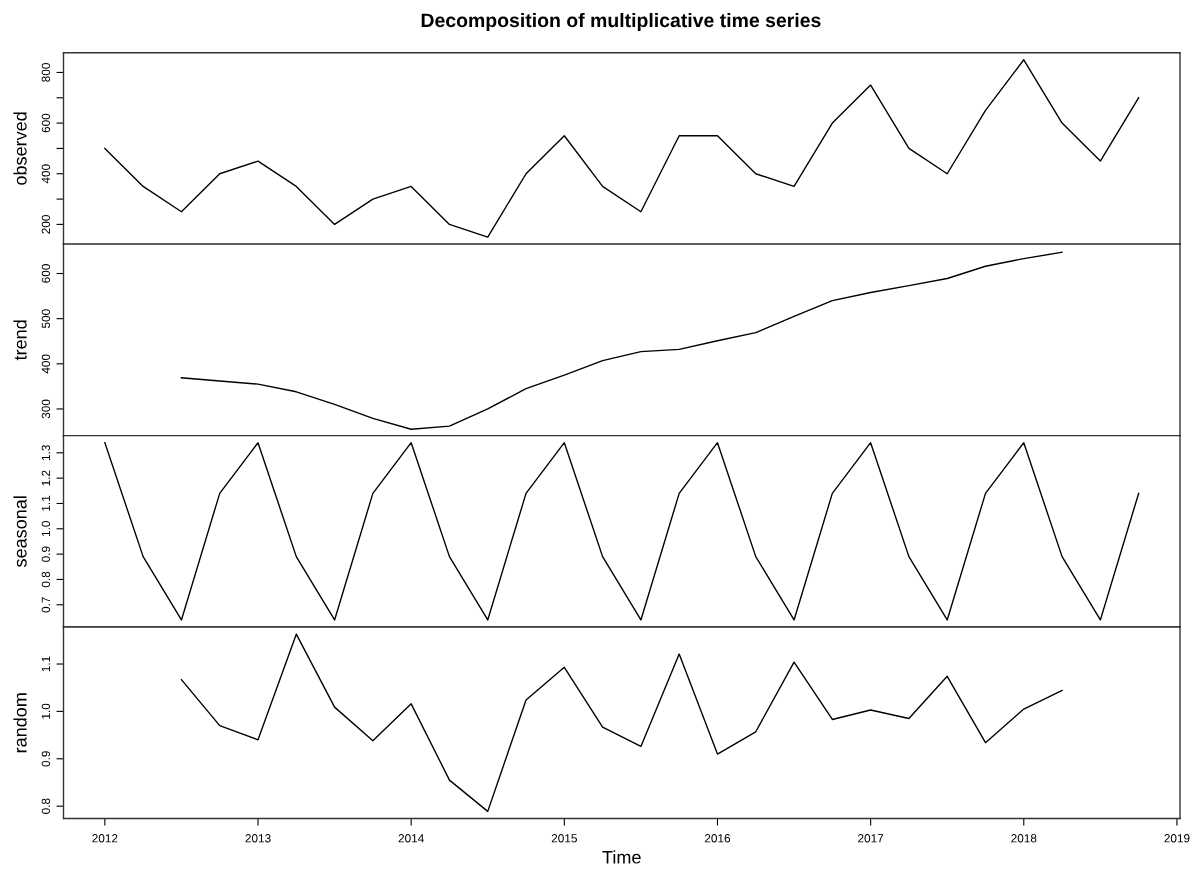 The image size is (1194, 870). I want to click on y-tick-label: 1.2, so click(45, 478).